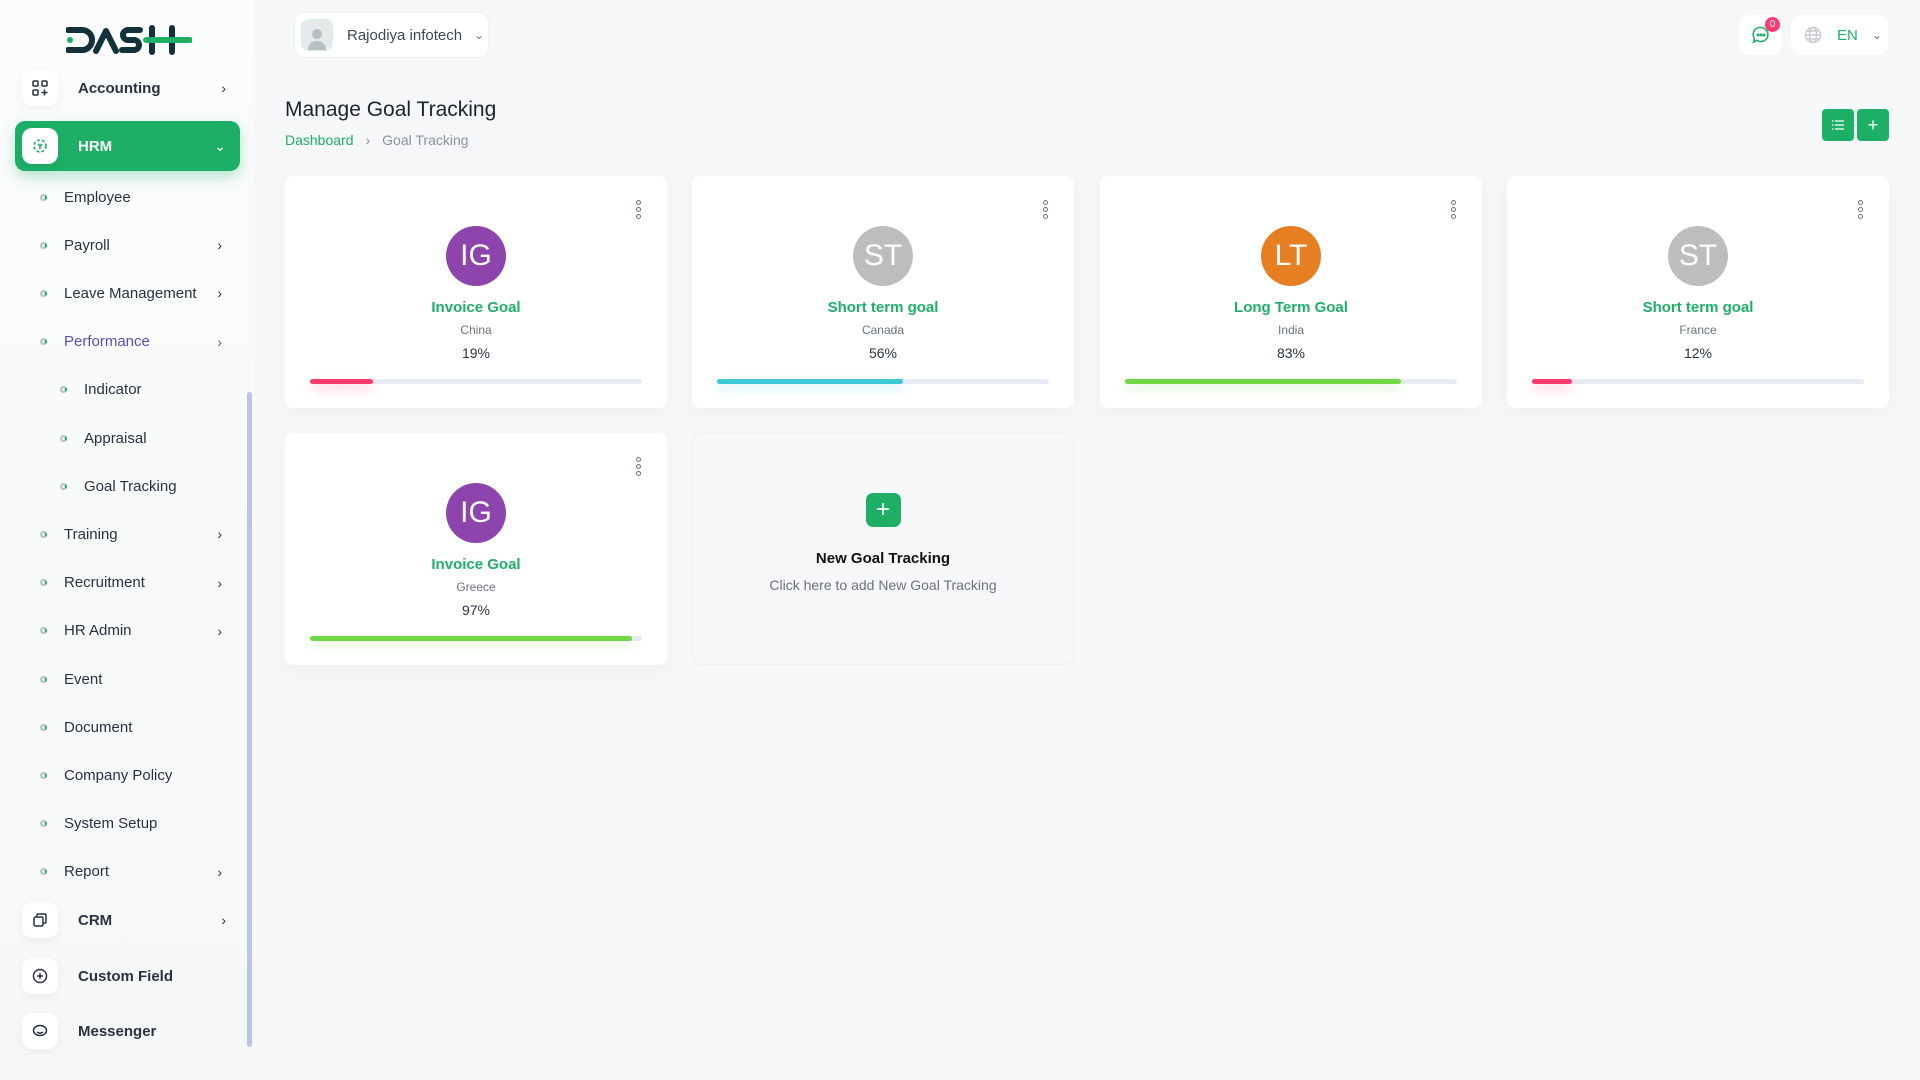 The image size is (1920, 1080). I want to click on new-goal-subtitle: Click here to add New Goal Tracking, so click(883, 585).